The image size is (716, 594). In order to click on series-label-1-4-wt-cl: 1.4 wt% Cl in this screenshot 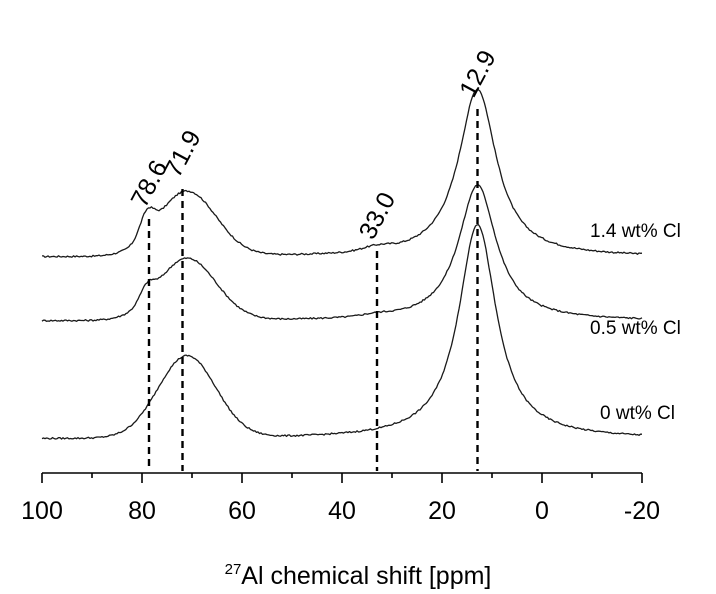, I will do `click(635, 231)`.